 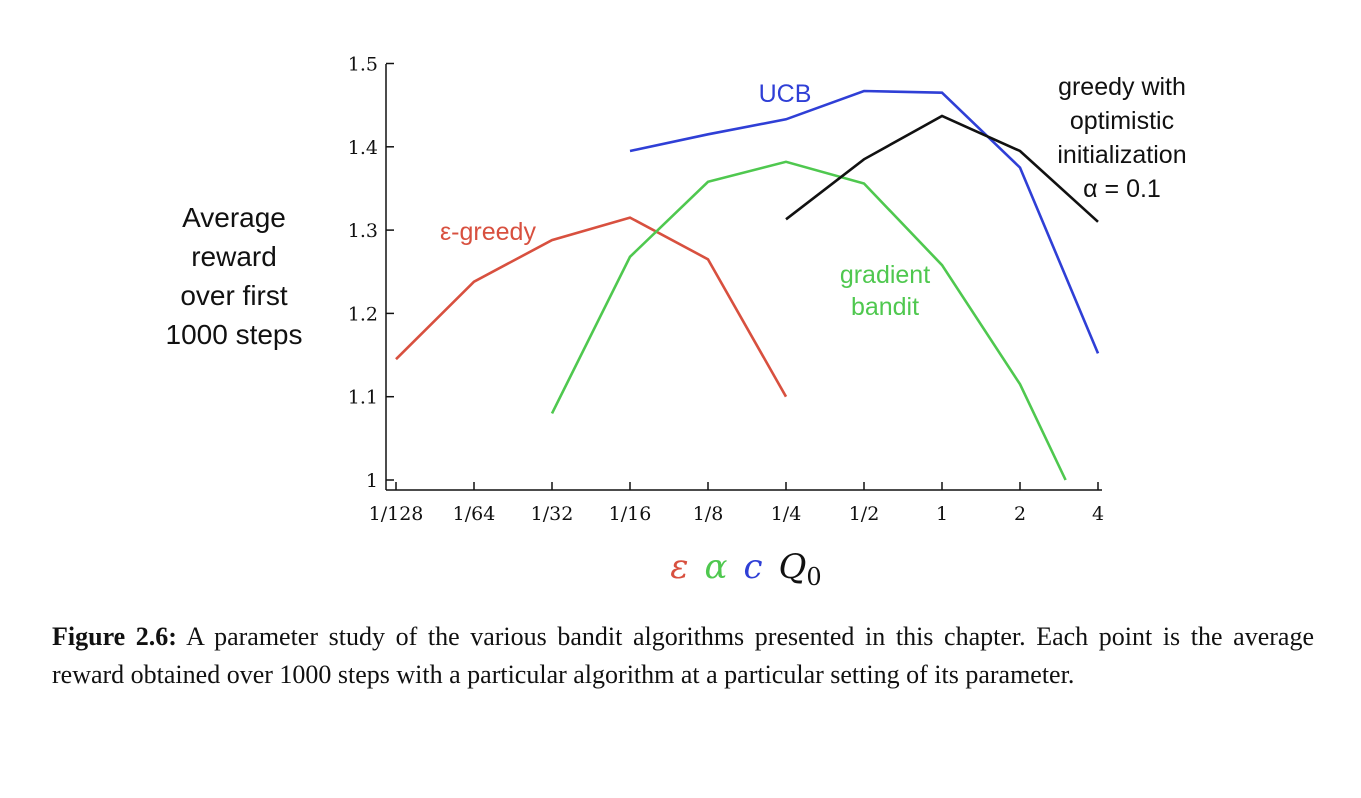 What do you see at coordinates (114, 636) in the screenshot?
I see `figure-label: Figure 2.6:` at bounding box center [114, 636].